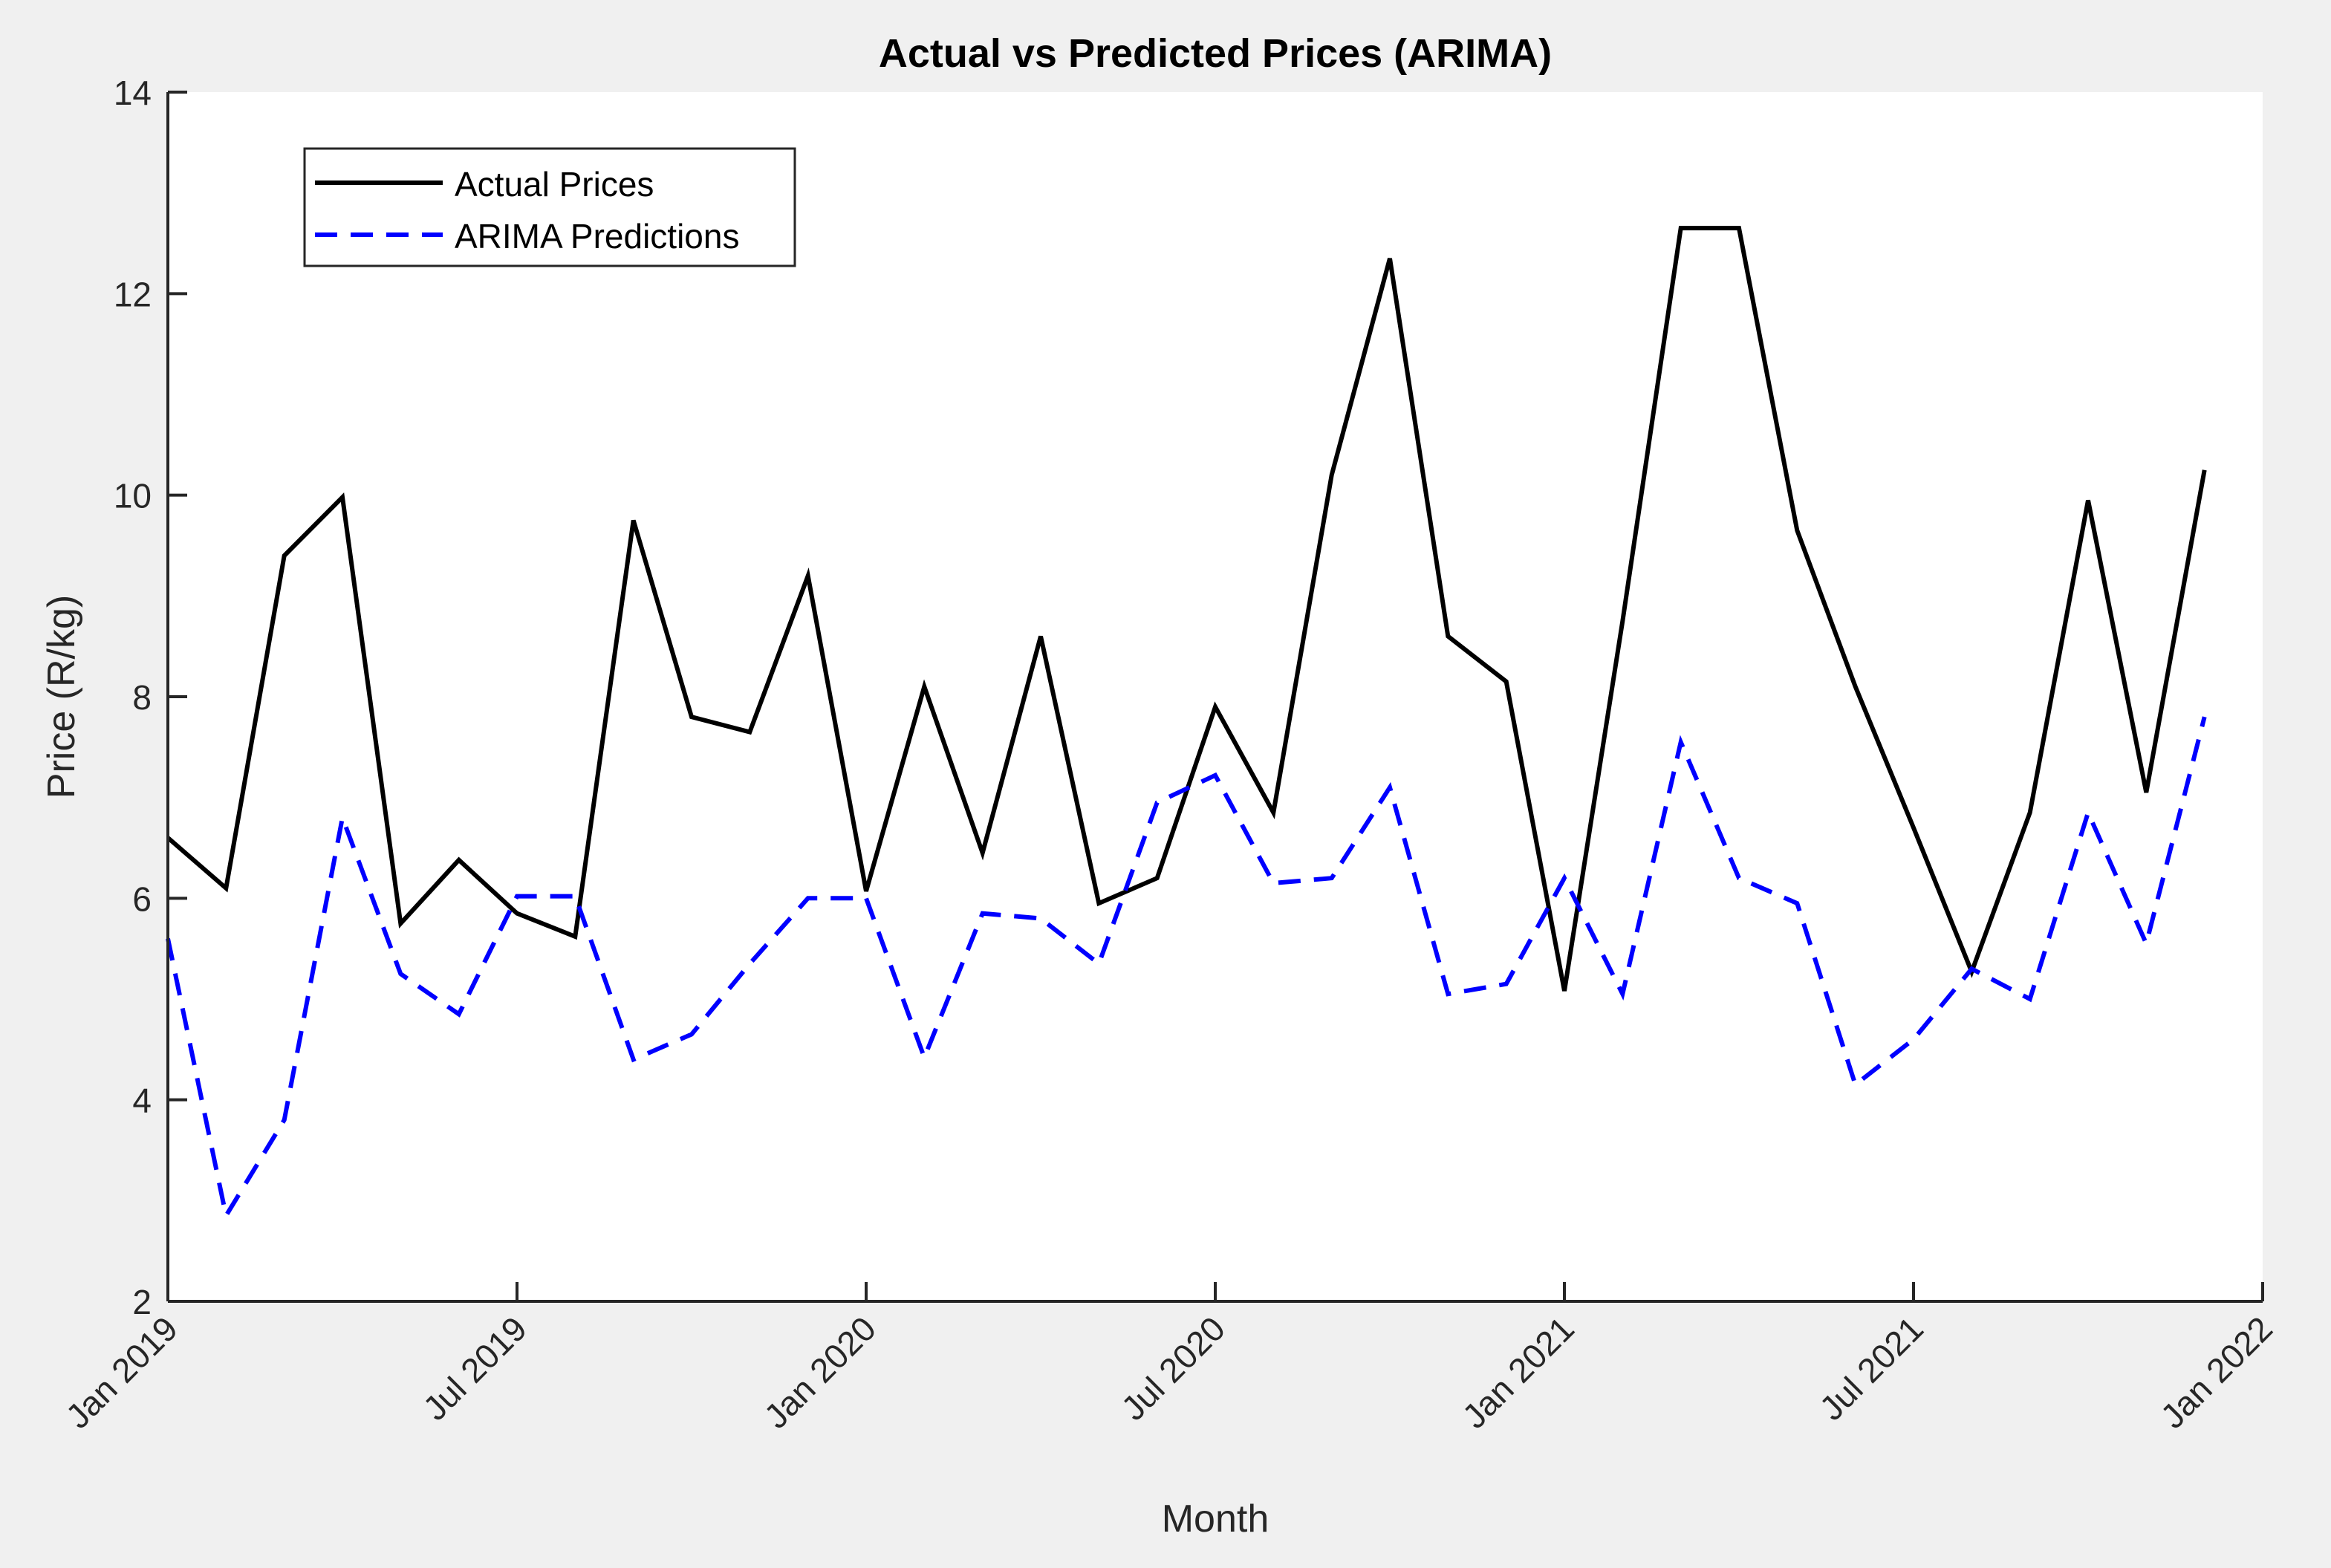  Describe the element at coordinates (597, 237) in the screenshot. I see `legend-label-arima: ARIMA Predictions` at that location.